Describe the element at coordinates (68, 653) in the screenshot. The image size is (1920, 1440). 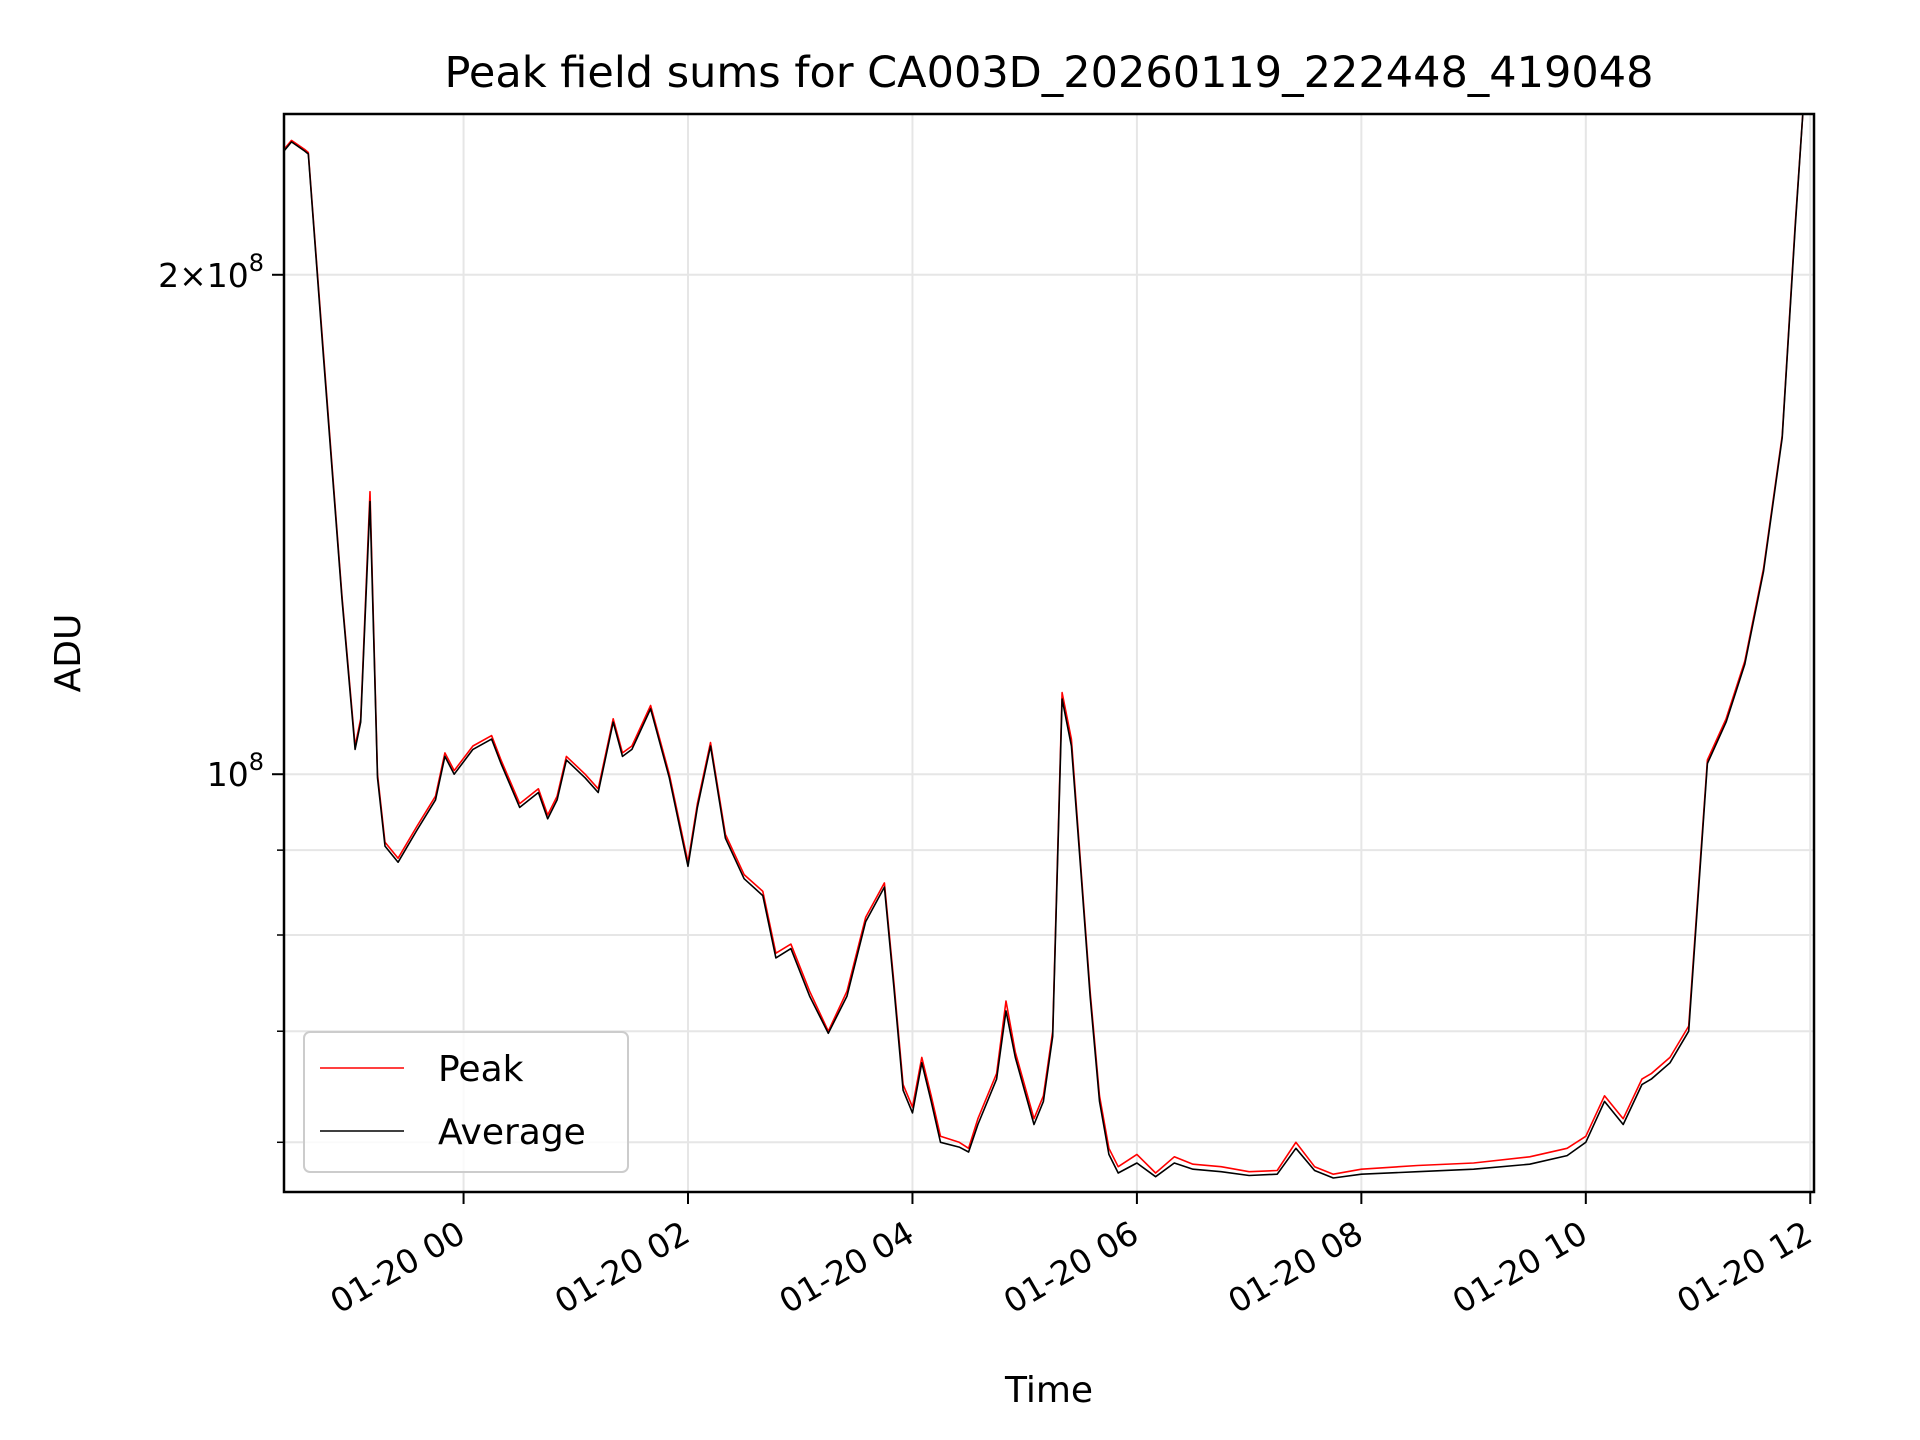
I see `y-axis-label: ADU` at that location.